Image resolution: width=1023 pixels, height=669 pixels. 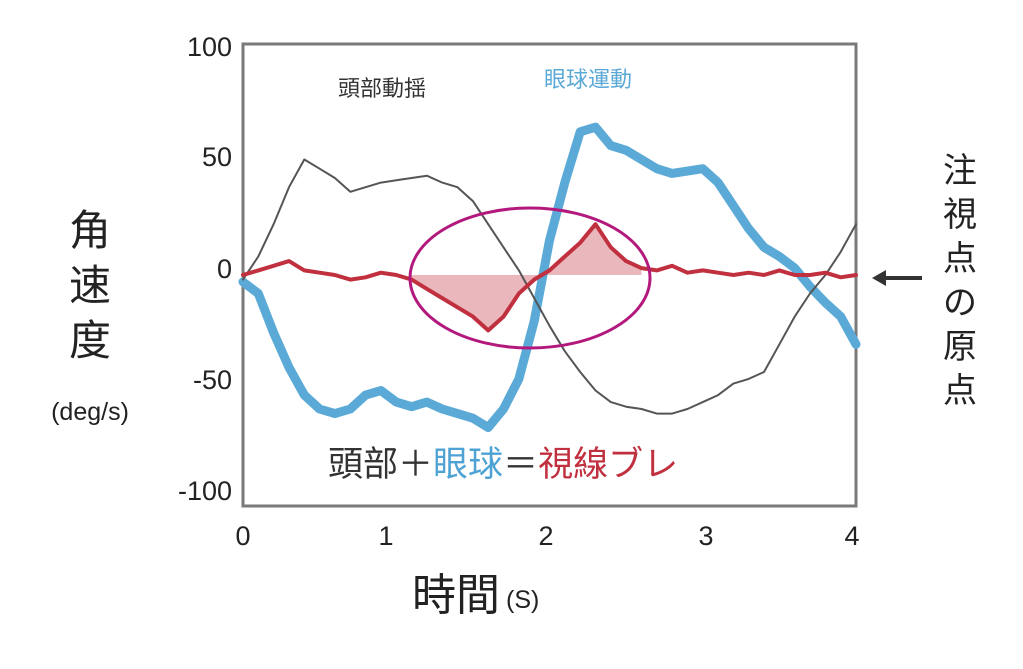 What do you see at coordinates (205, 269) in the screenshot?
I see `y-tick-labels: 100 50 0 -50 -100` at bounding box center [205, 269].